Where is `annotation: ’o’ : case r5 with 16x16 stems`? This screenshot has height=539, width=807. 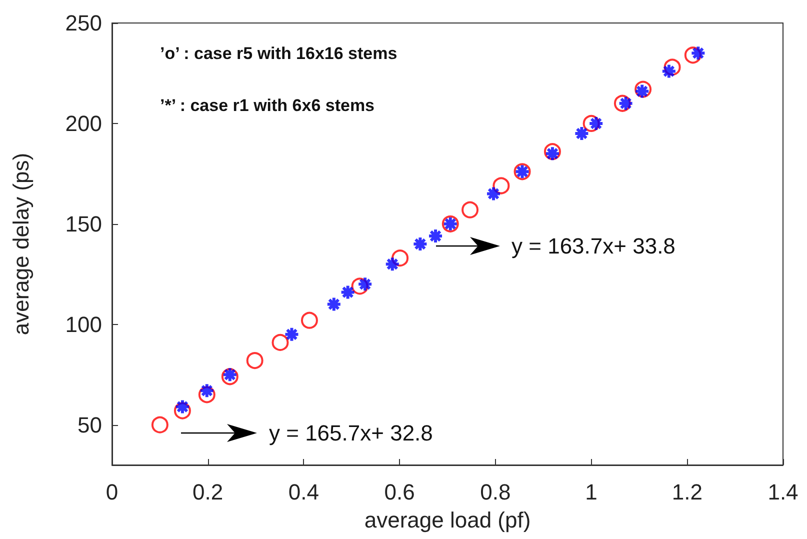 annotation: ’o’ : case r5 with 16x16 stems is located at coordinates (279, 53).